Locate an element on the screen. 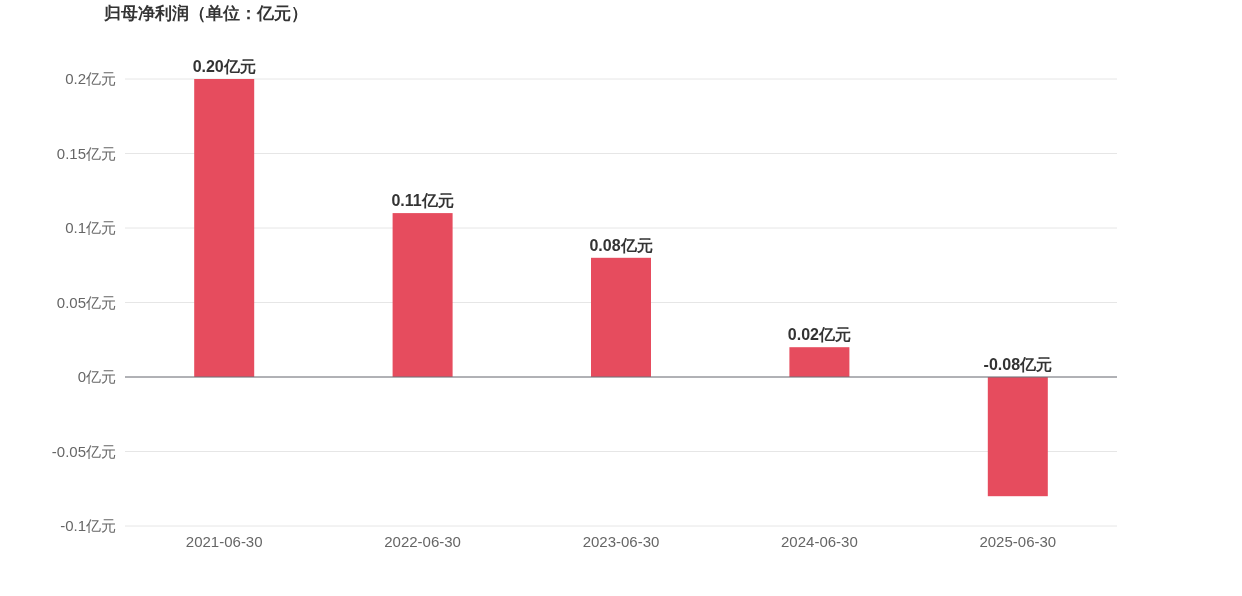 The width and height of the screenshot is (1242, 596). y-tick-label: -0.1亿元 is located at coordinates (88, 525).